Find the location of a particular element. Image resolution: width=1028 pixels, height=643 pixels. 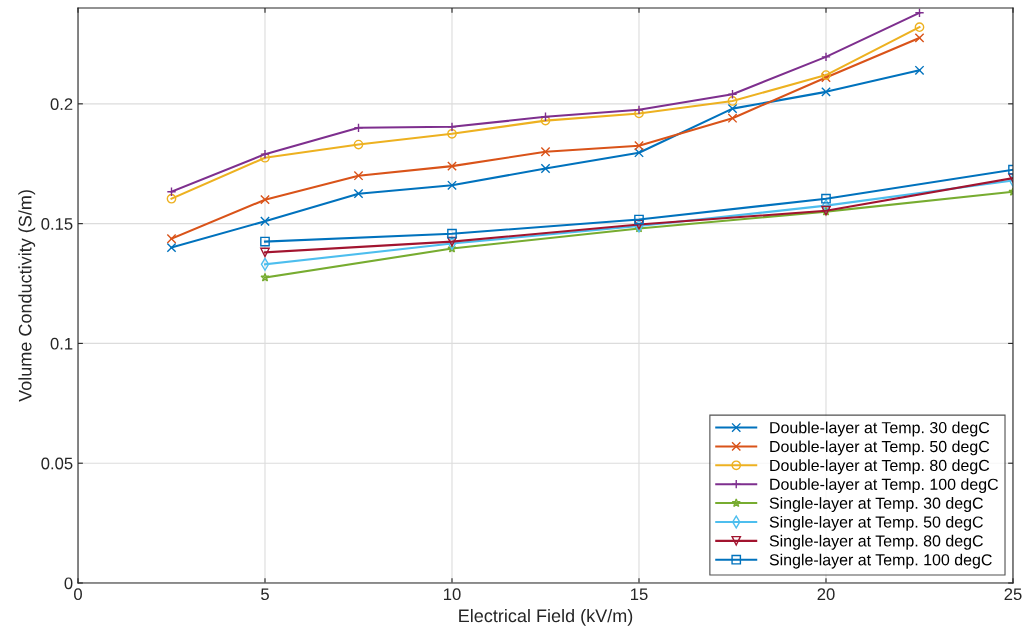

legend-label: Single-layer at Temp. 50 degC is located at coordinates (876, 523).